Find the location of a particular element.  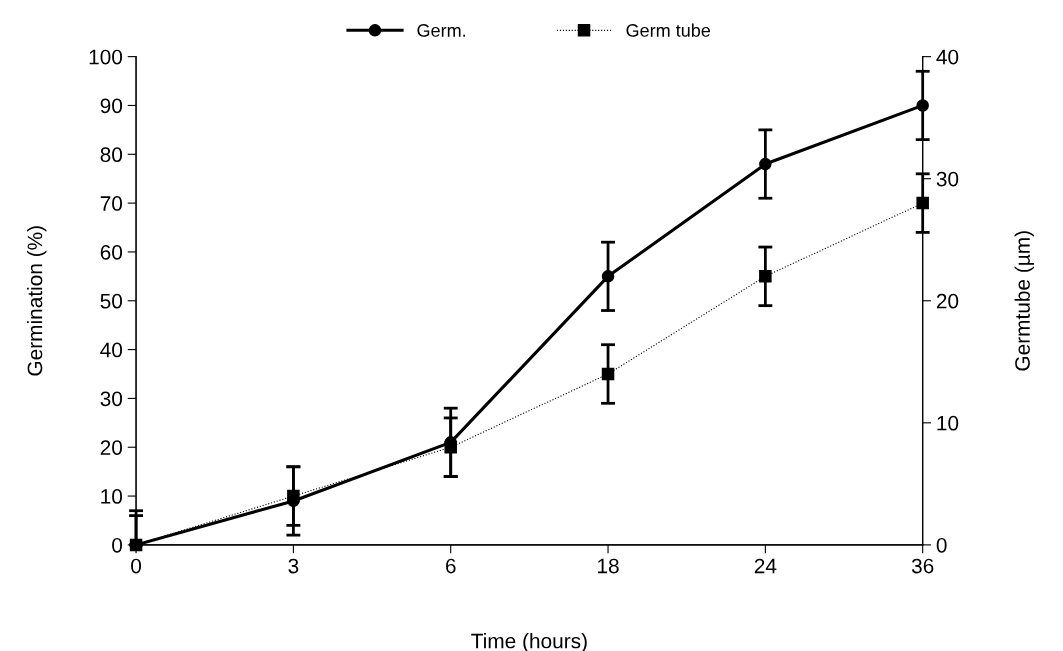

y2-tick-label: 40 is located at coordinates (947, 57).